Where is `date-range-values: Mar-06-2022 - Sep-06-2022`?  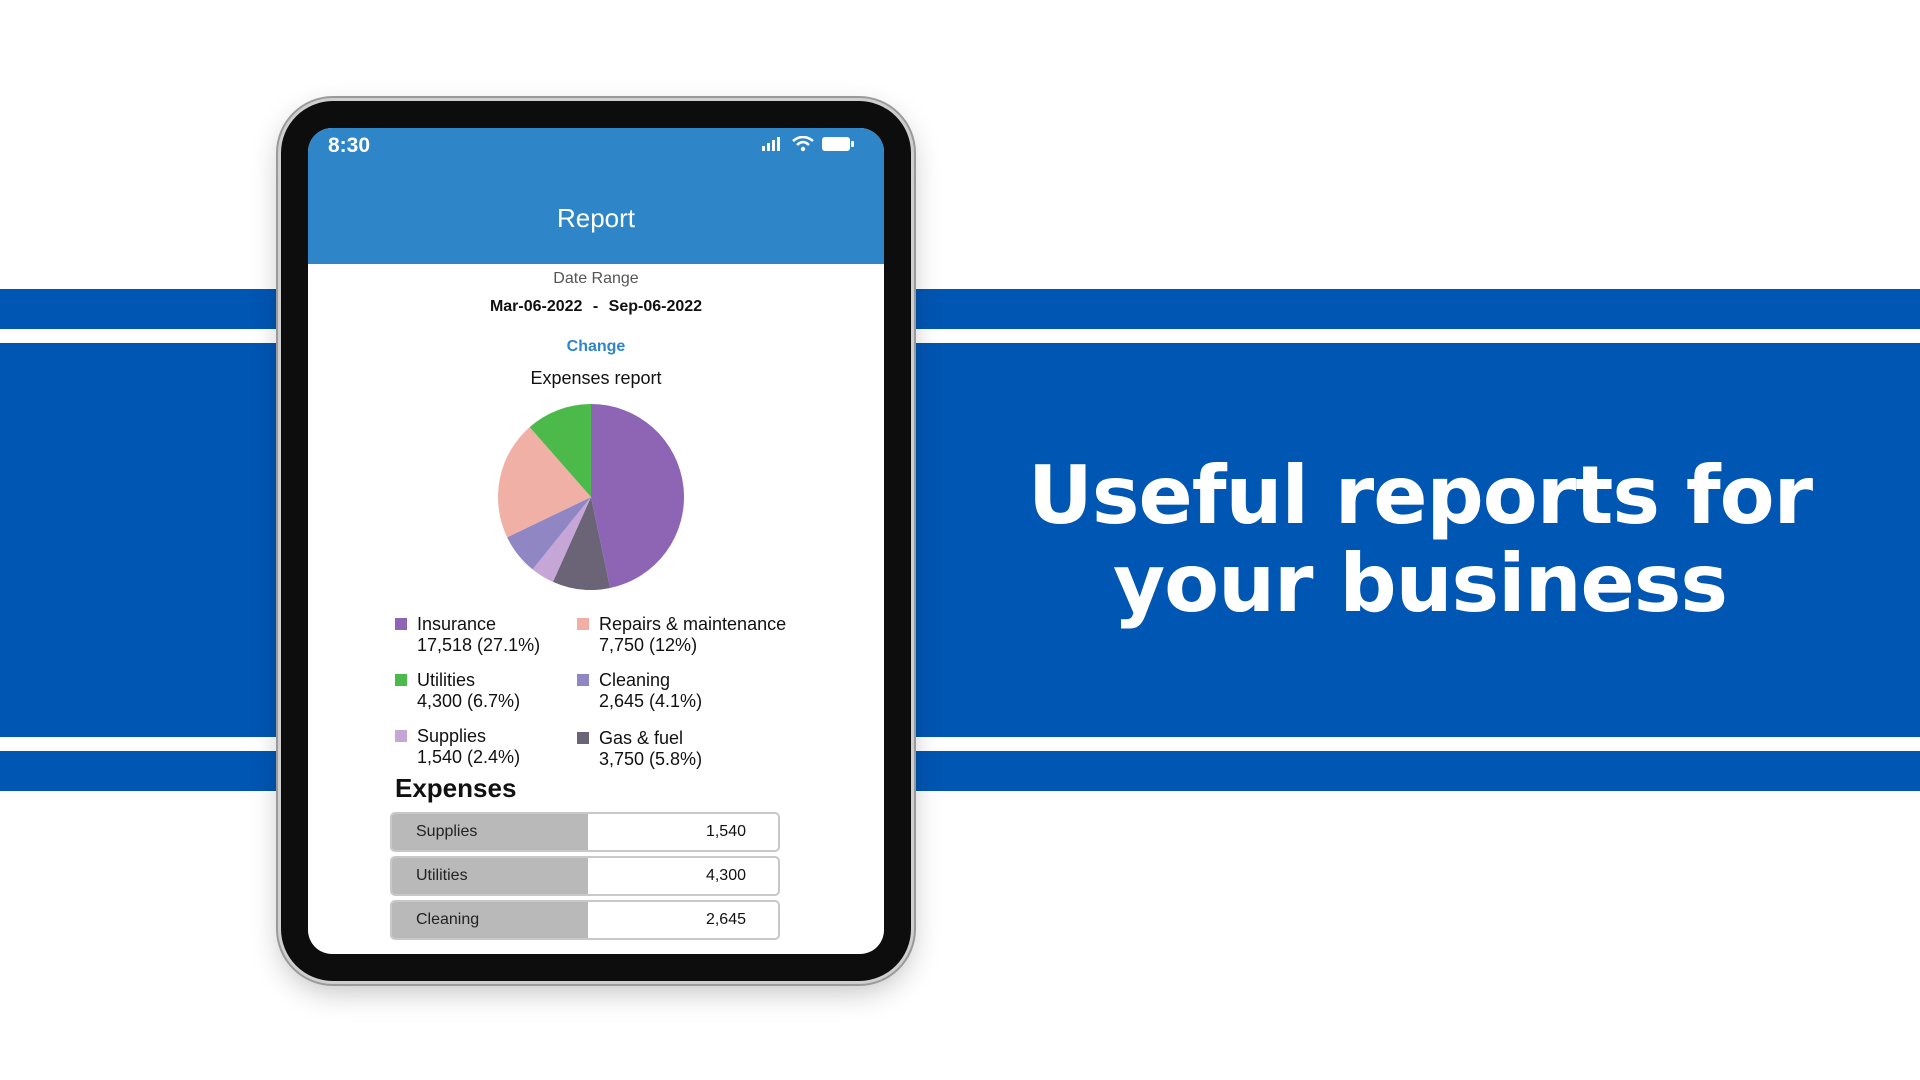 date-range-values: Mar-06-2022 - Sep-06-2022 is located at coordinates (596, 307).